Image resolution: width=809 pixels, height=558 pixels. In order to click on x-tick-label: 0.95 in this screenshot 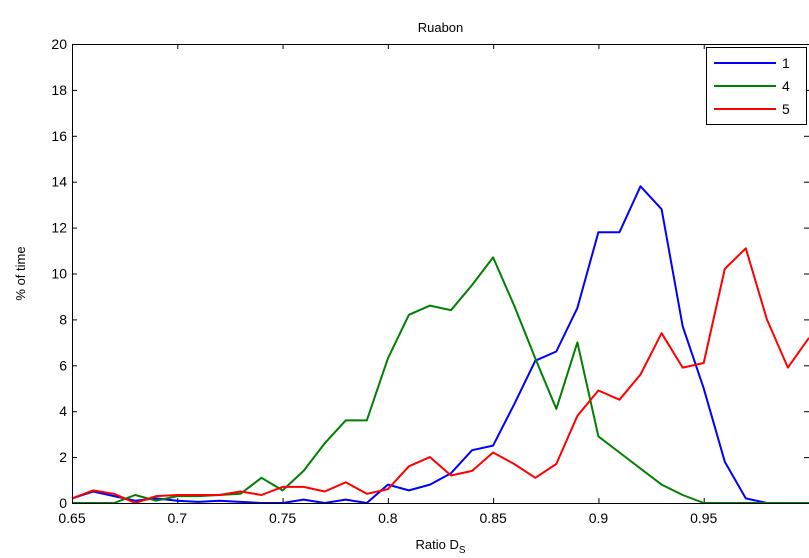, I will do `click(703, 518)`.